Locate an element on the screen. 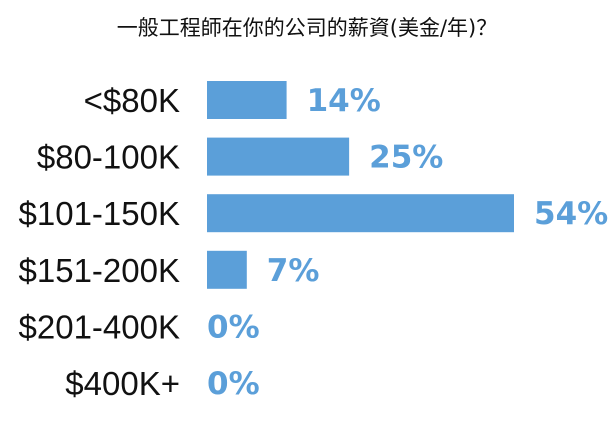  category-label: <$80K is located at coordinates (132, 100).